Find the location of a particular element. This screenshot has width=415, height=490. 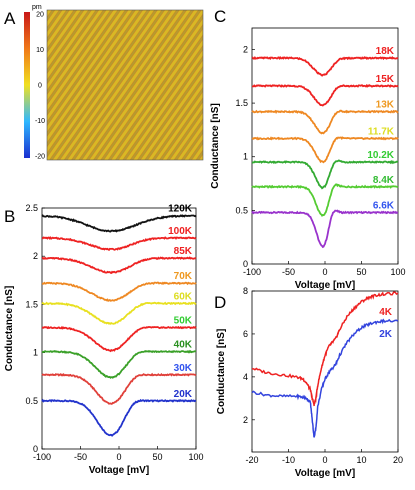

series-label: 2K is located at coordinates (386, 334).